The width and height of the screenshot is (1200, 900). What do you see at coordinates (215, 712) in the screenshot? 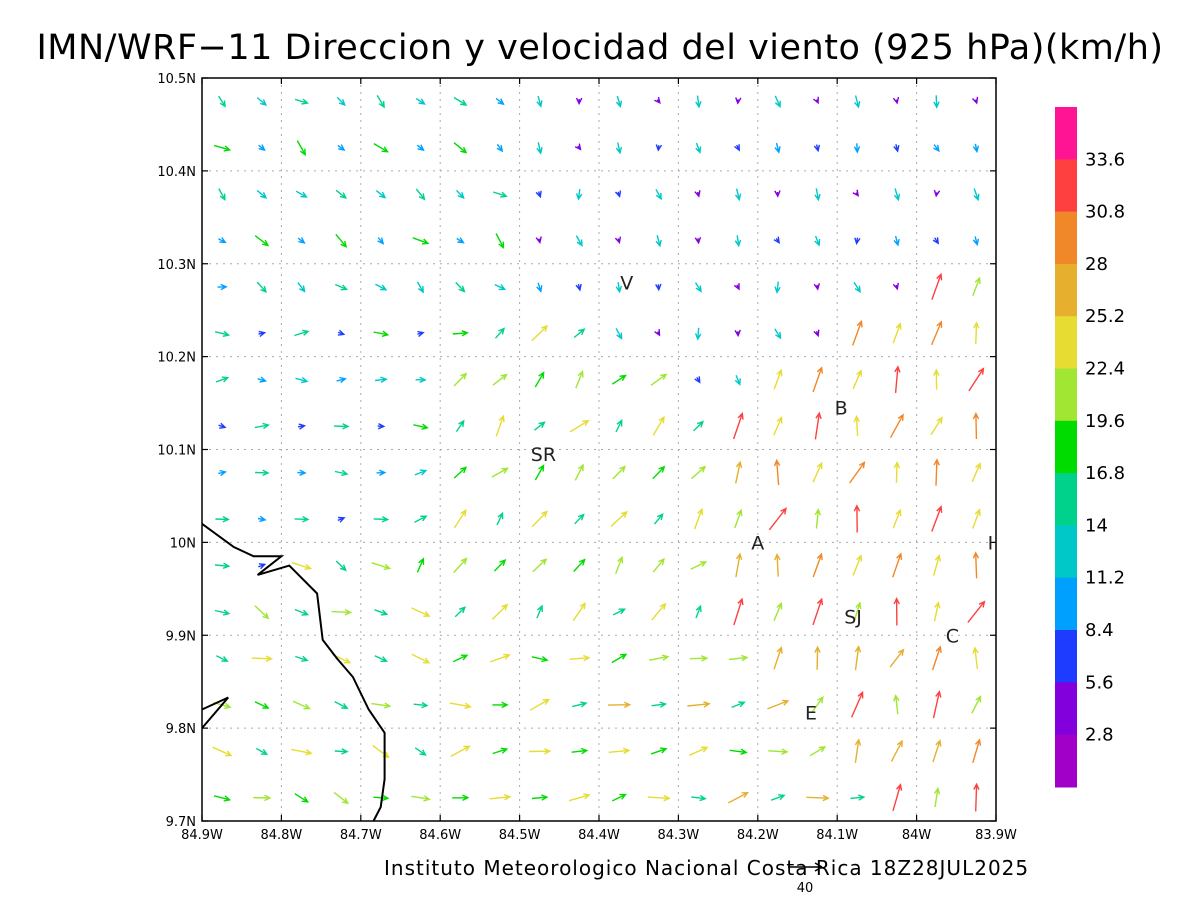
I see `coastline-islet` at bounding box center [215, 712].